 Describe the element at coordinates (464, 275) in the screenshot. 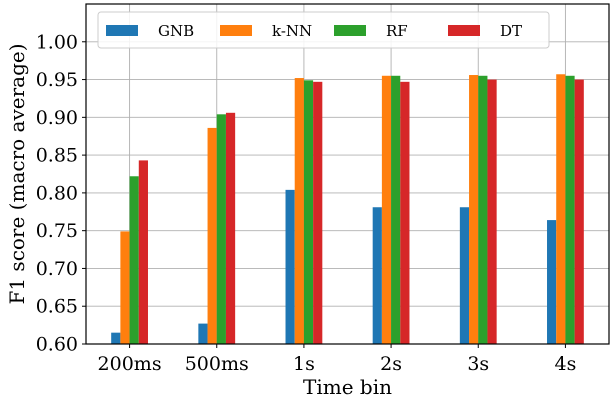

I see `bar-gnb-3s` at that location.